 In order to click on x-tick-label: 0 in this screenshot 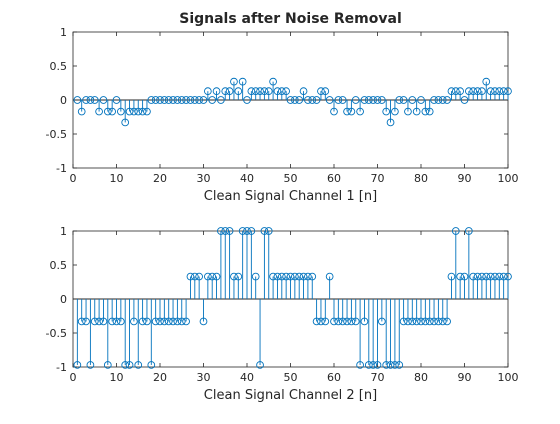, I will do `click(73, 178)`.